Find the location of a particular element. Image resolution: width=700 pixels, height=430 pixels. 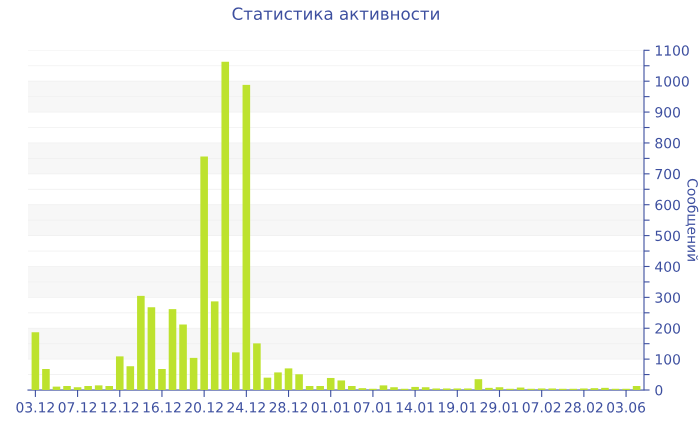

y-tick-label: 200 is located at coordinates (667, 328).